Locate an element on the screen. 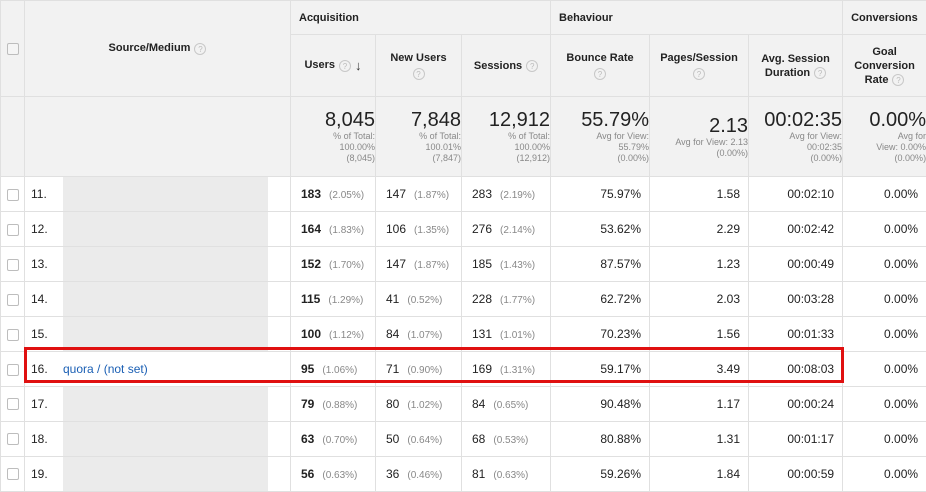 The height and width of the screenshot is (492, 926). acquisition-group-header: Acquisition is located at coordinates (421, 18).